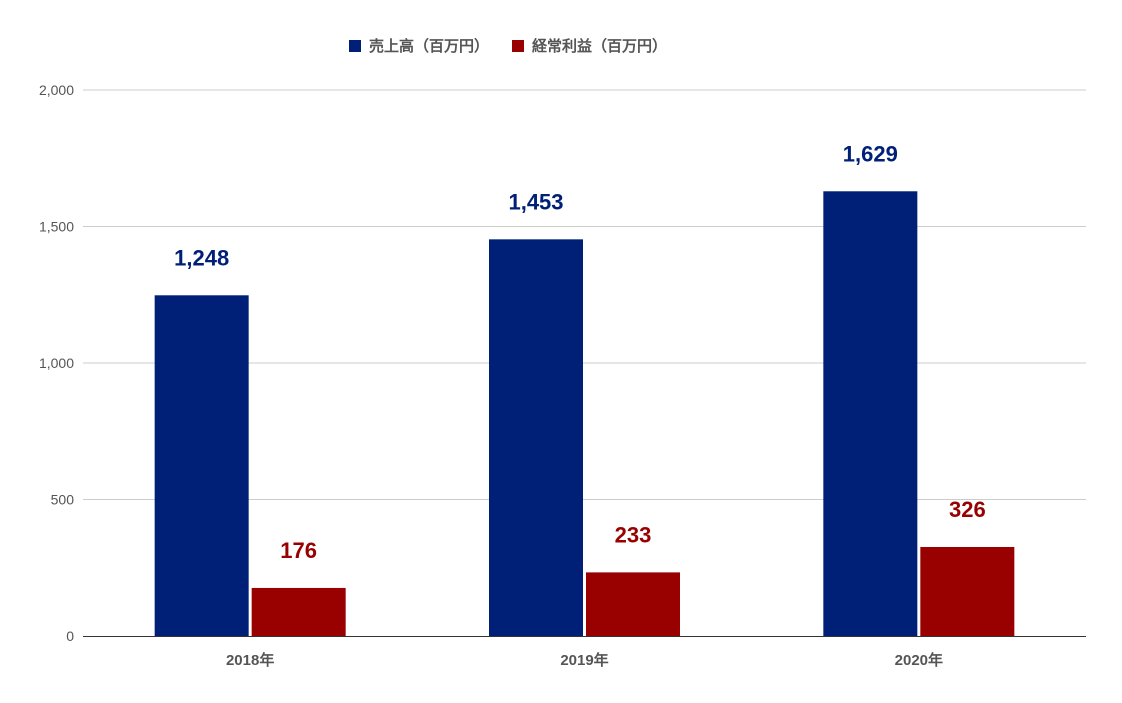 Image resolution: width=1122 pixels, height=703 pixels. What do you see at coordinates (599, 46) in the screenshot?
I see `legend-label: 経常利益（百万円）` at bounding box center [599, 46].